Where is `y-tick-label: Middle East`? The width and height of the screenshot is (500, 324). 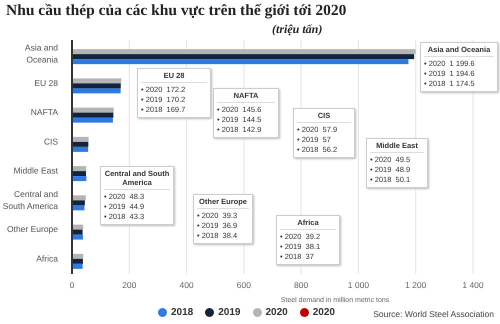
y-tick-label: Middle East is located at coordinates (36, 171).